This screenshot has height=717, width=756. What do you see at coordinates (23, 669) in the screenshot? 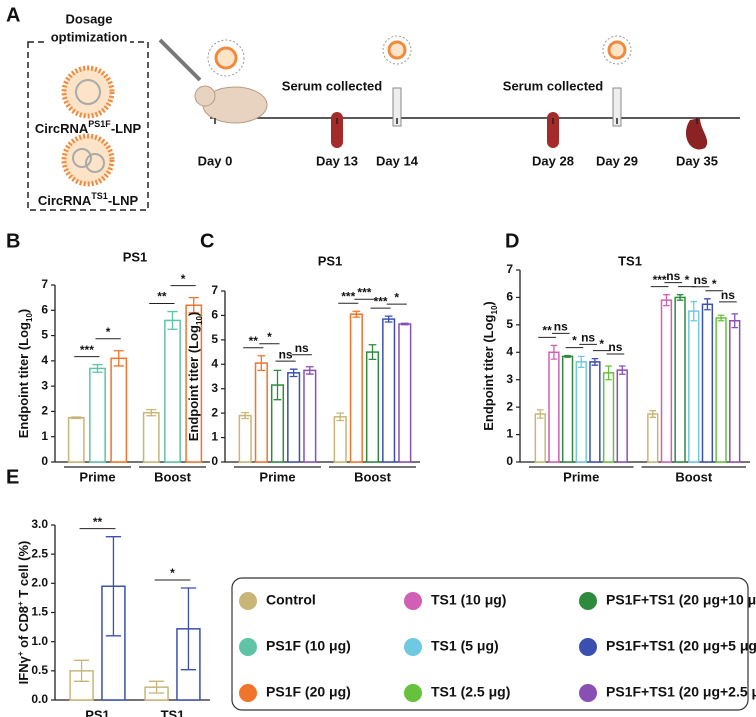
I see `y-label-part: IFNγ` at bounding box center [23, 669].